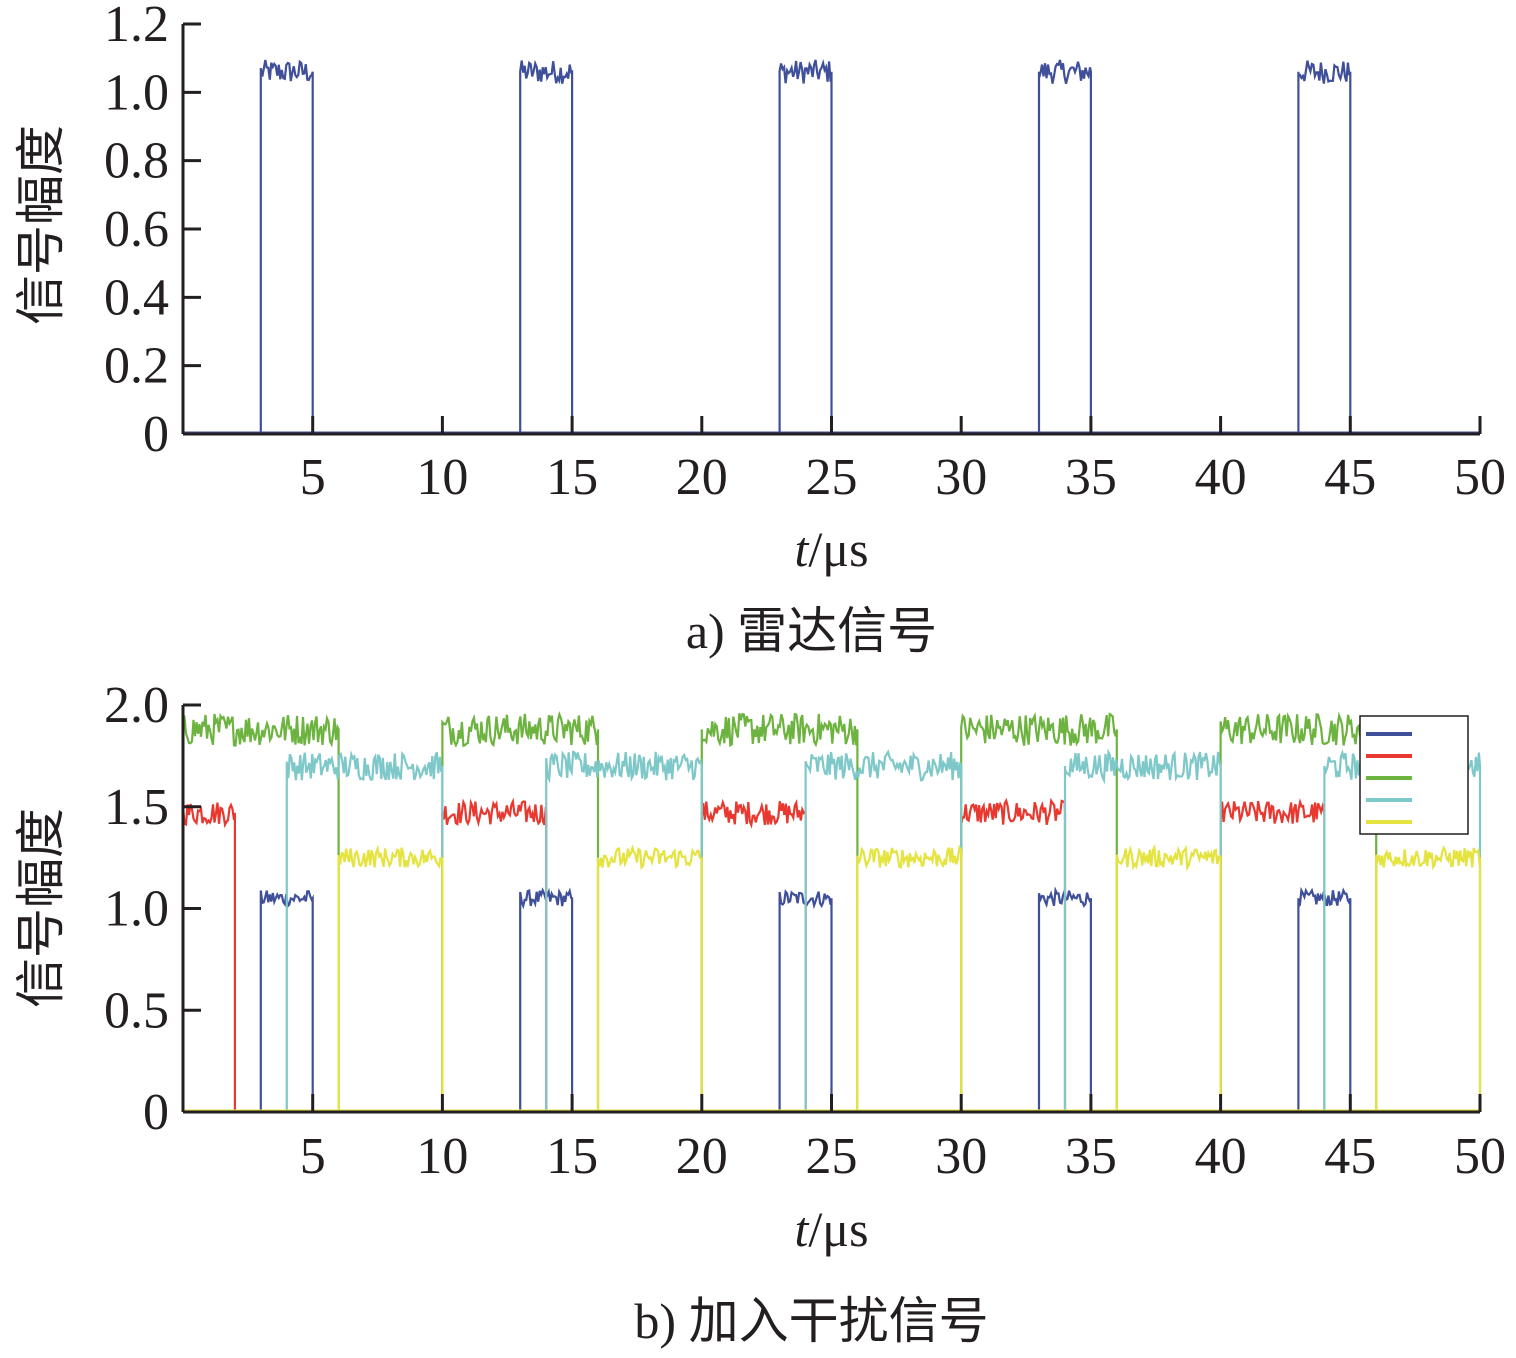 The image size is (1516, 1358). Describe the element at coordinates (136, 297) in the screenshot. I see `y-tick-label: 0.4` at that location.